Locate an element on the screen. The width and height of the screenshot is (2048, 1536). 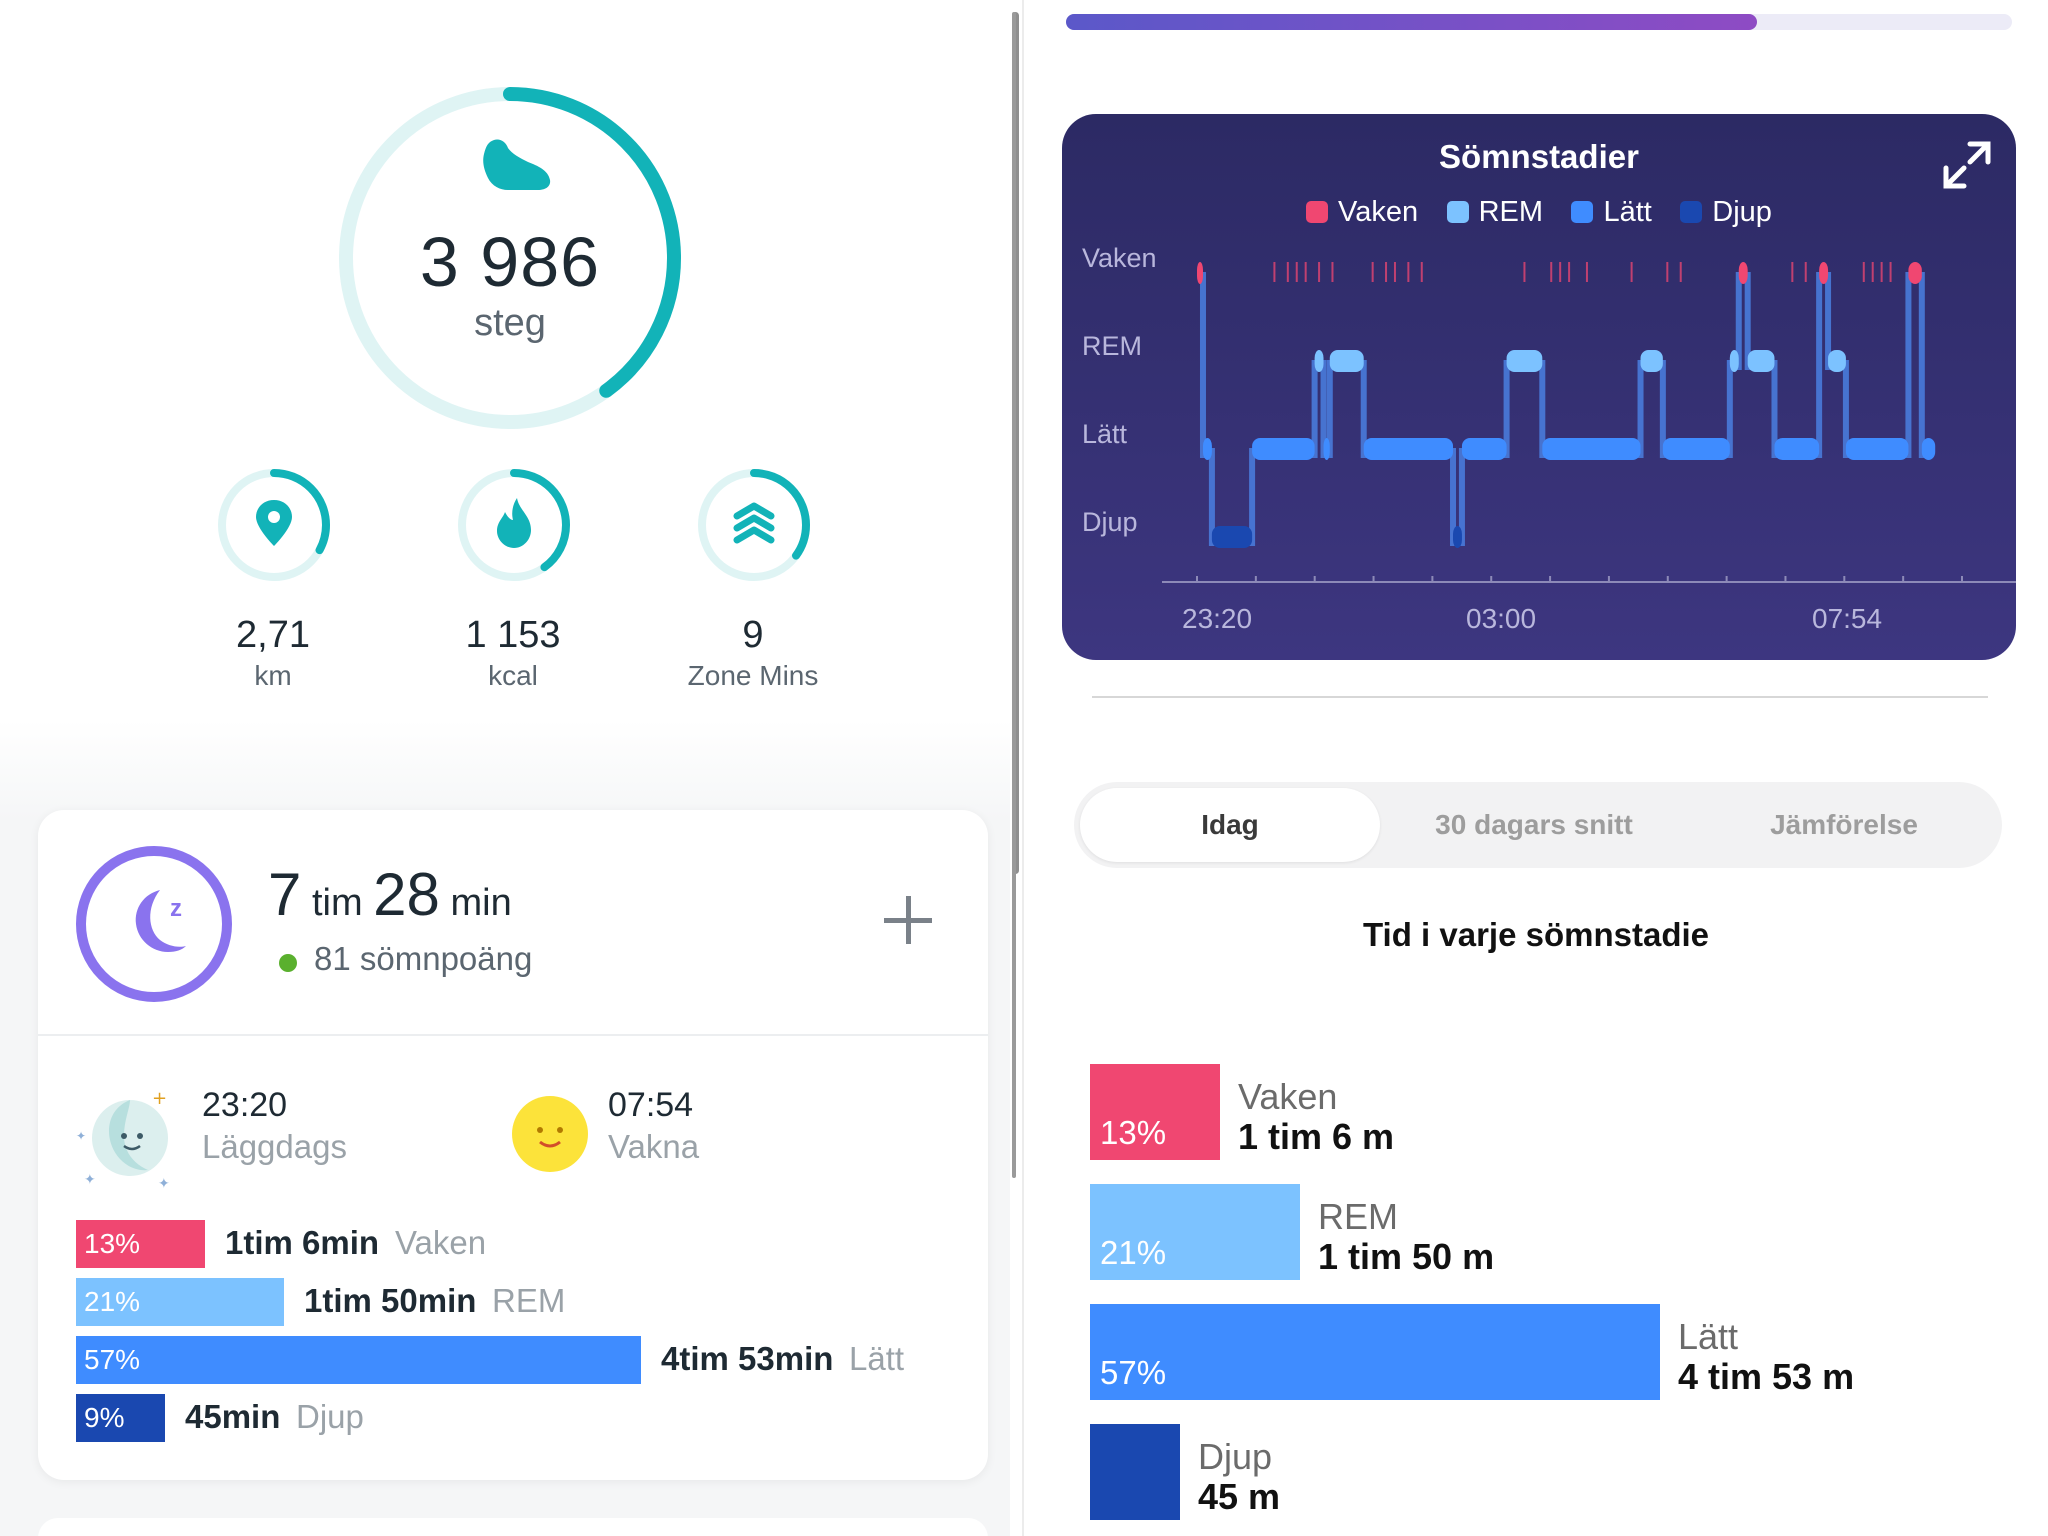
sun-face-icon is located at coordinates (550, 1134).